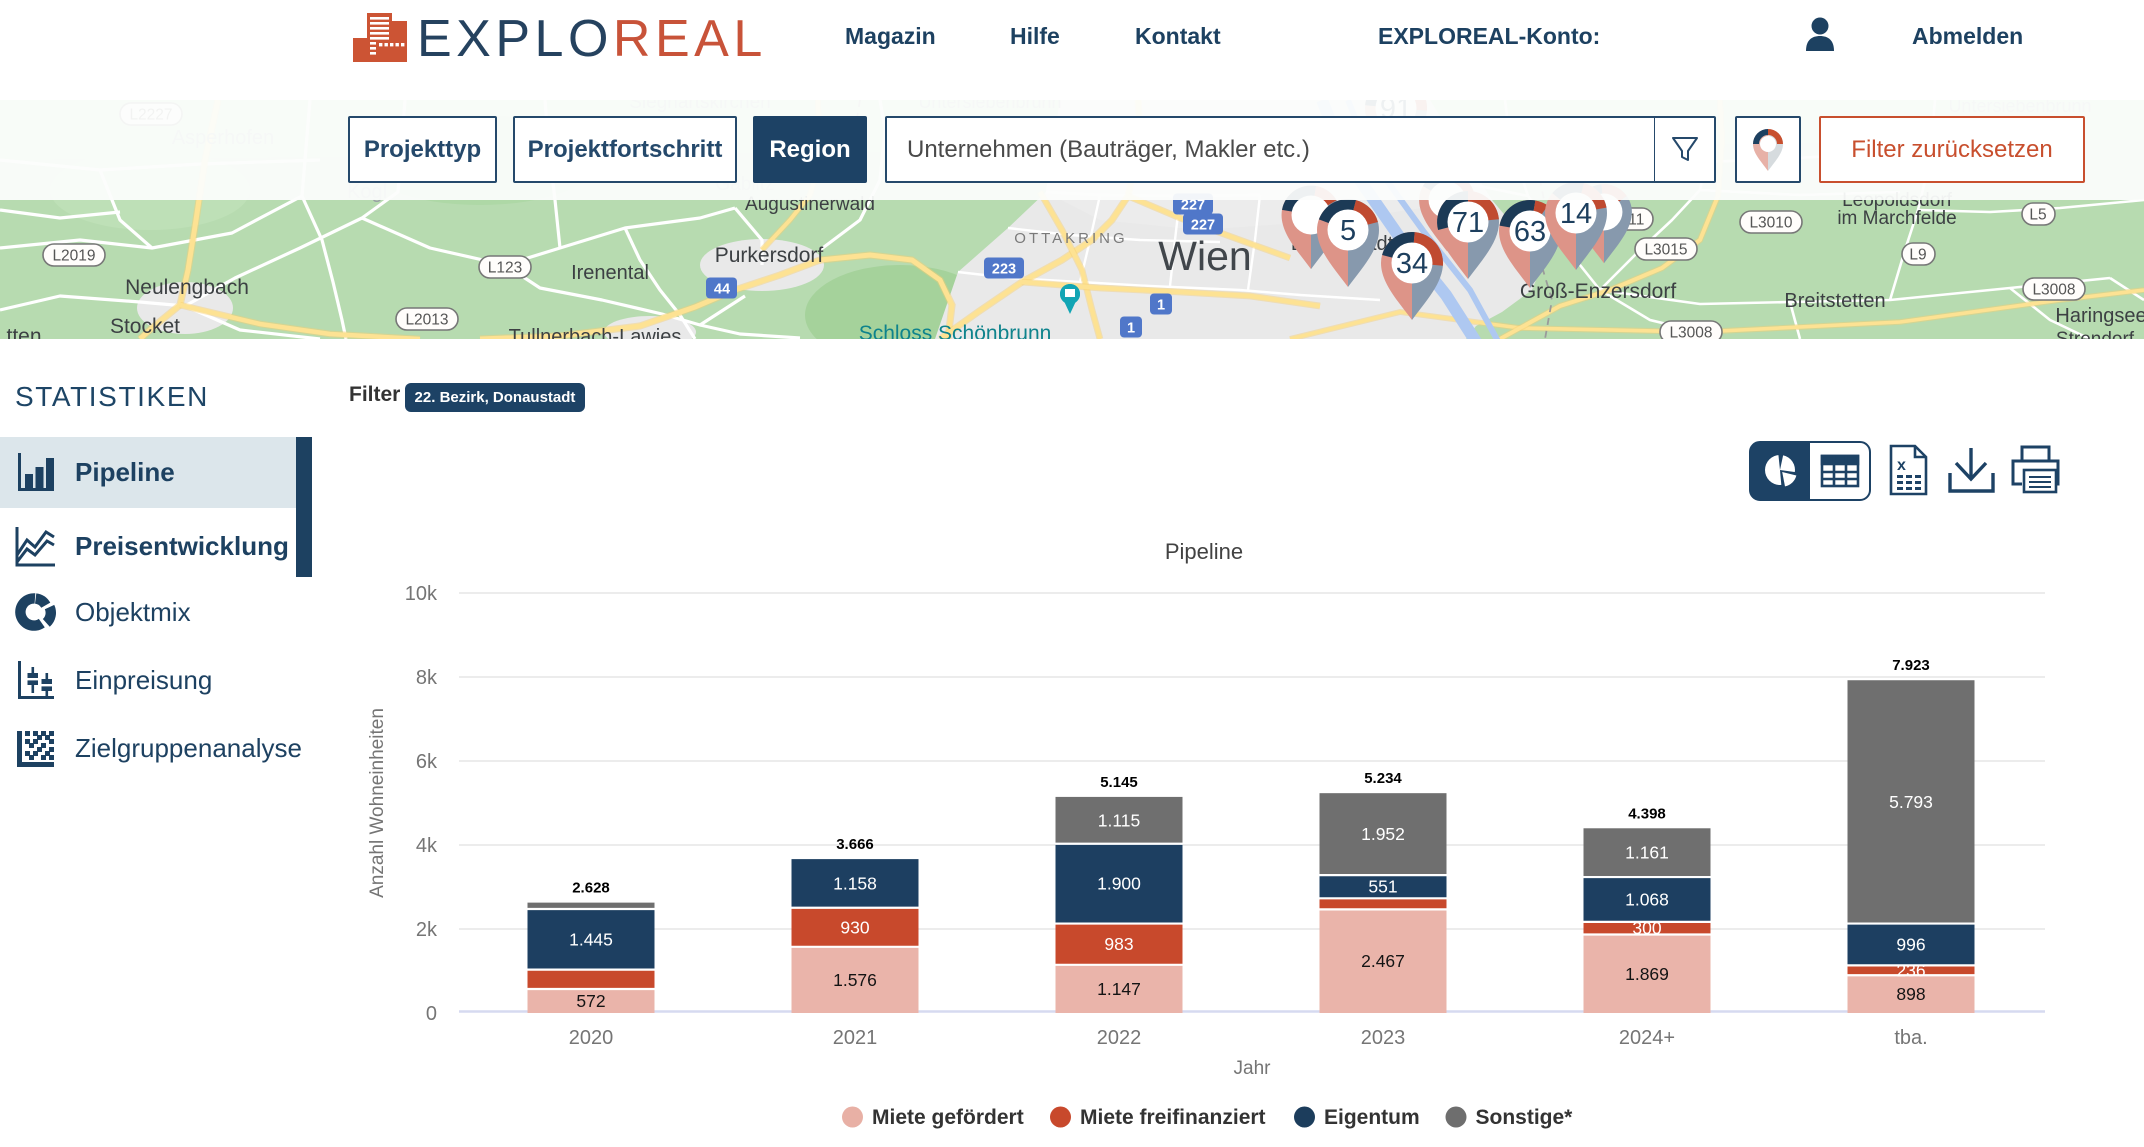 Image resolution: width=2144 pixels, height=1147 pixels. I want to click on svg-text: 930, so click(854, 927).